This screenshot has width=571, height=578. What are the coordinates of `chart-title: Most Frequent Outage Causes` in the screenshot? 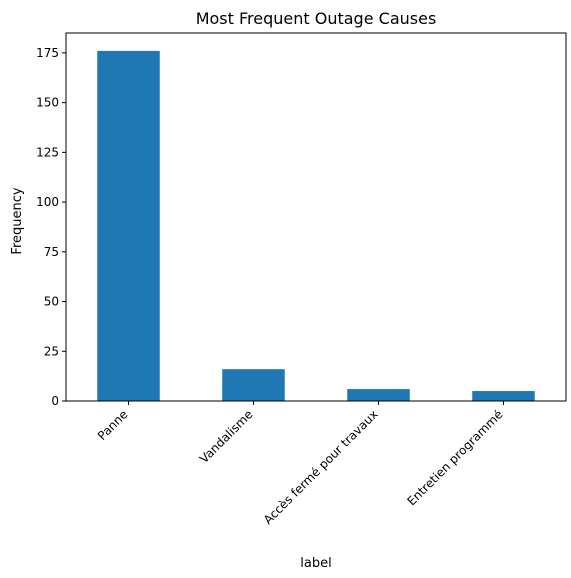 It's located at (316, 18).